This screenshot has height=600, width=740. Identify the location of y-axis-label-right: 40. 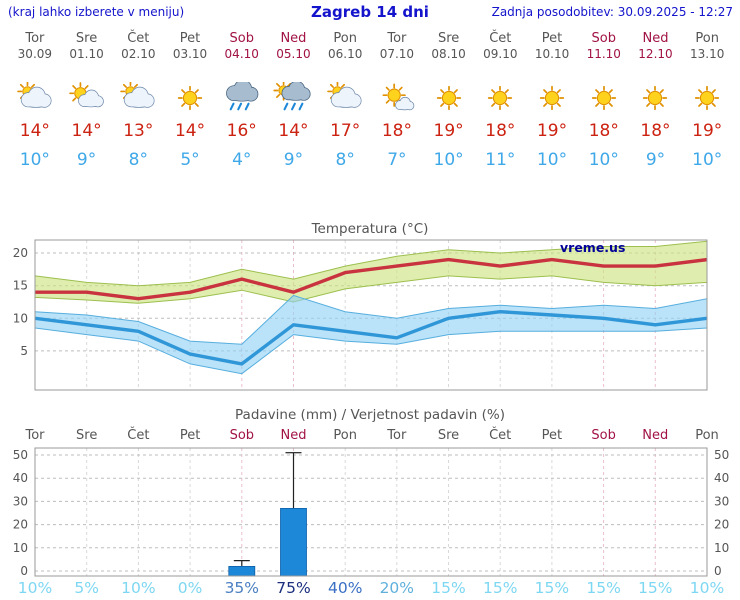
(721, 478).